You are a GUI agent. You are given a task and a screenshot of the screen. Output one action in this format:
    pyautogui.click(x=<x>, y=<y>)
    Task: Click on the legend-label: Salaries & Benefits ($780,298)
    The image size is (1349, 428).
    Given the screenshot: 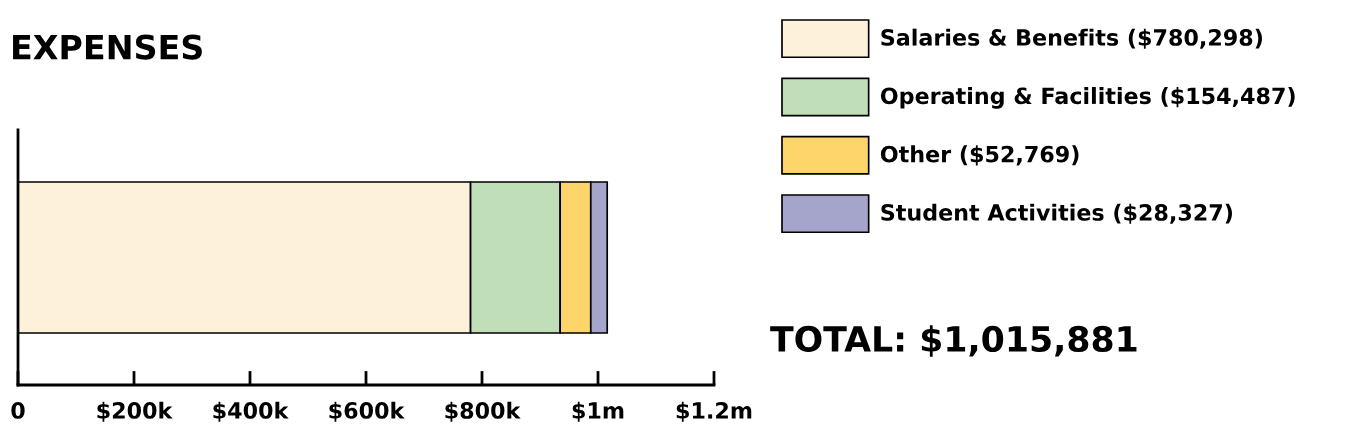 What is the action you would take?
    pyautogui.click(x=1071, y=38)
    